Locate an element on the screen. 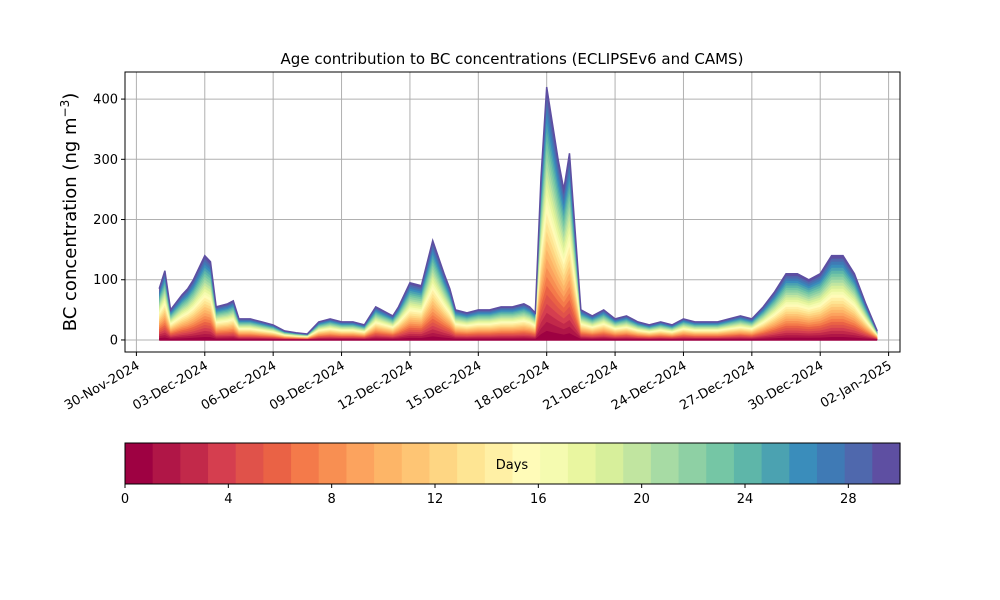 The width and height of the screenshot is (1000, 600). y-axis-ticks: 0 100 200 300 400 is located at coordinates (109, 220).